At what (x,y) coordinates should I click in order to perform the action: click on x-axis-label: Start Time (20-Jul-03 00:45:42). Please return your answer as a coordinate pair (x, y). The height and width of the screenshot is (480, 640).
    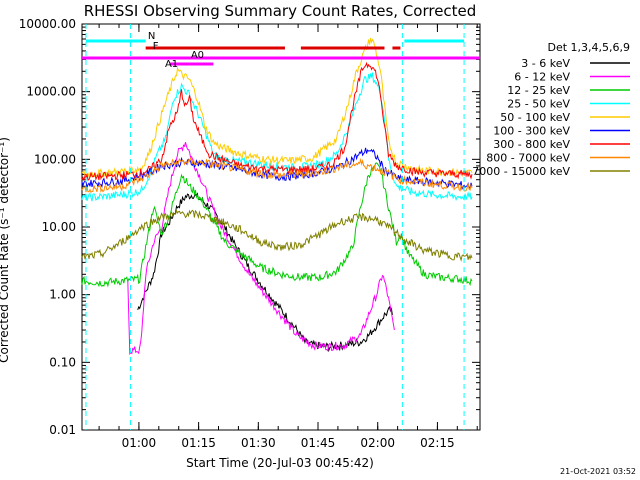
    Looking at the image, I should click on (280, 463).